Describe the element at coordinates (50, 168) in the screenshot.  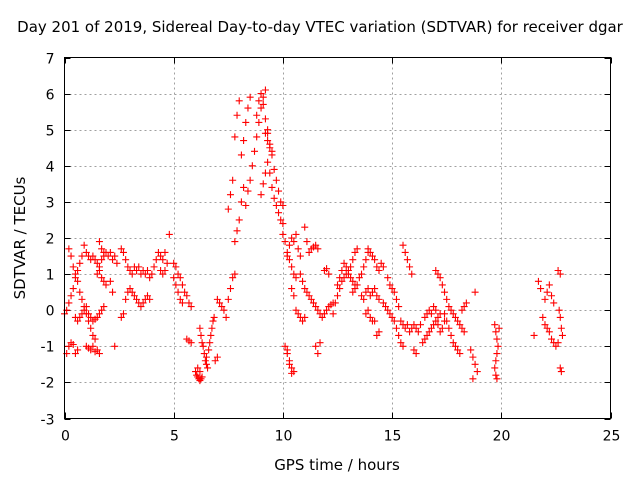
I see `y-tick-label: 4` at that location.